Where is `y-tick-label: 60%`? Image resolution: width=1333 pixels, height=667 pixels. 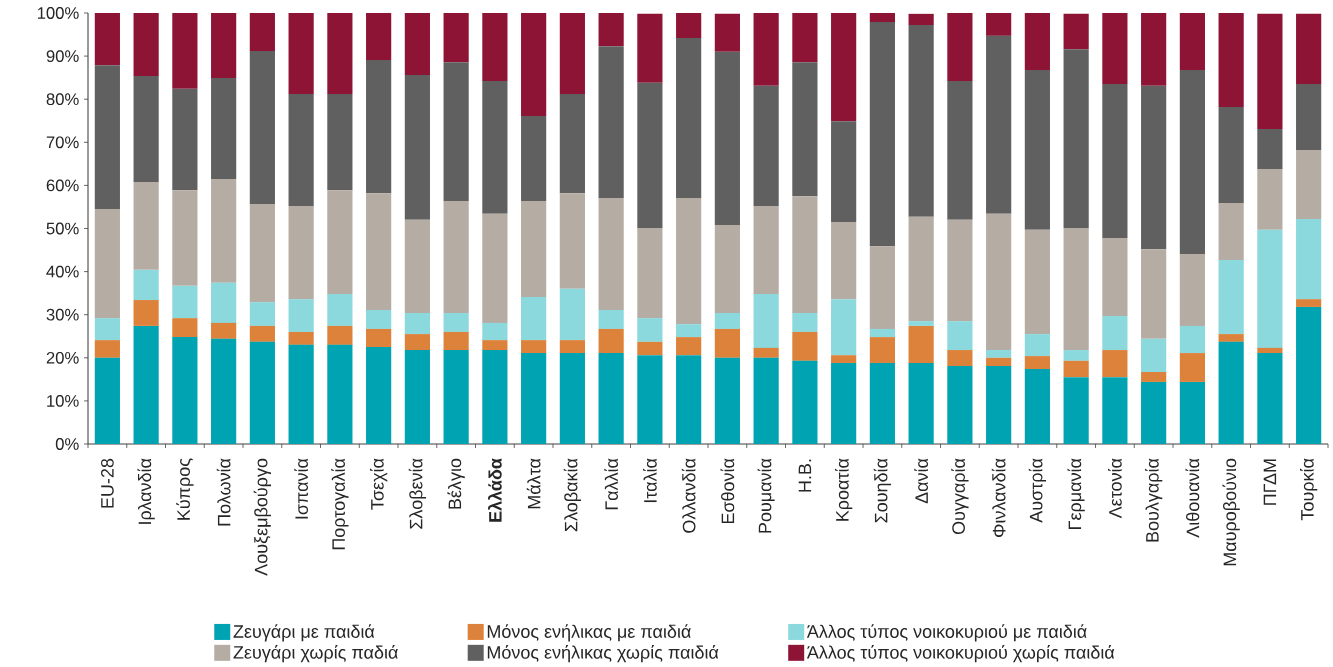 y-tick-label: 60% is located at coordinates (62, 185).